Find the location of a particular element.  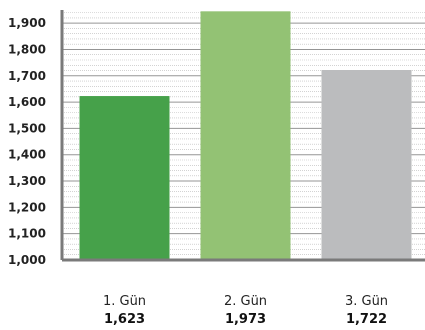

y-tick-label: 1,200 is located at coordinates (27, 207).